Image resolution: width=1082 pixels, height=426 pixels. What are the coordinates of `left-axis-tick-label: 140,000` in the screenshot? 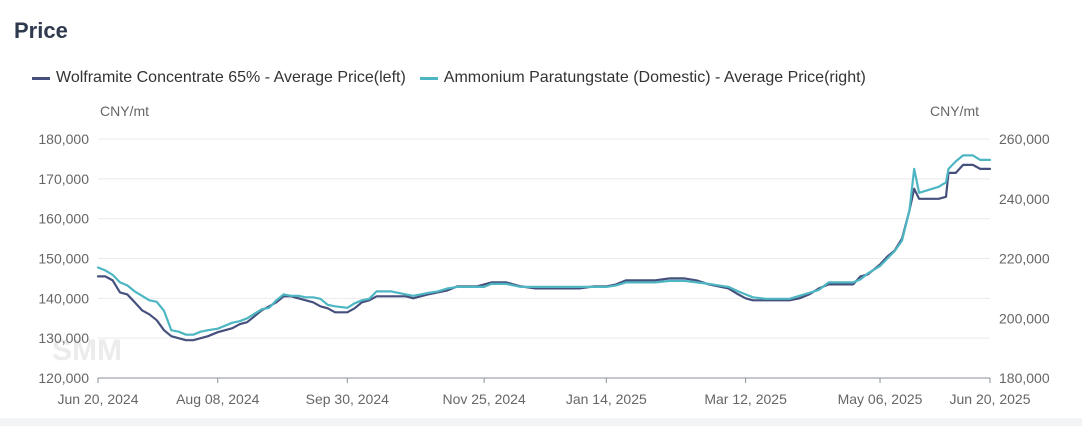 It's located at (63, 298).